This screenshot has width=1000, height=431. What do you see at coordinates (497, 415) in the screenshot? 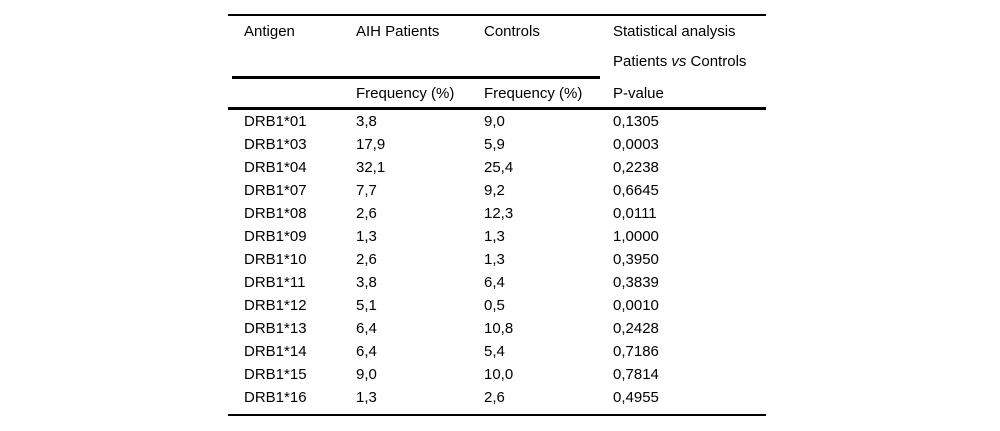
I see `table-bottom-rule` at bounding box center [497, 415].